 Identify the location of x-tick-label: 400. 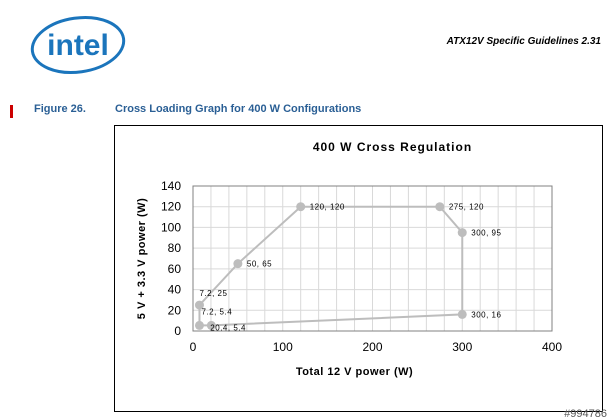
(552, 347).